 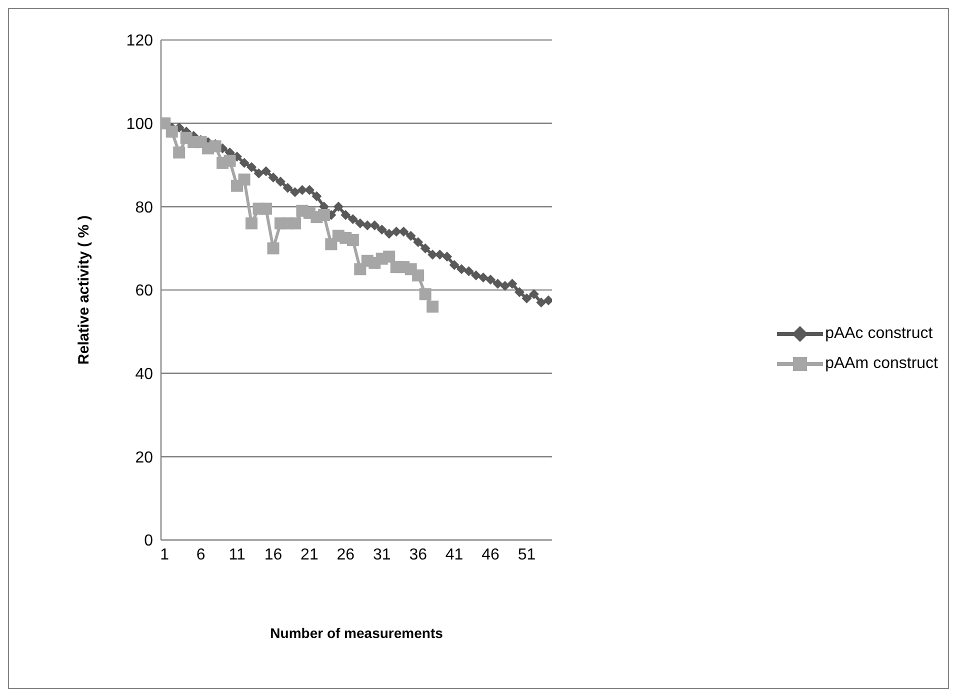 What do you see at coordinates (345, 555) in the screenshot?
I see `x-tick-label: 26` at bounding box center [345, 555].